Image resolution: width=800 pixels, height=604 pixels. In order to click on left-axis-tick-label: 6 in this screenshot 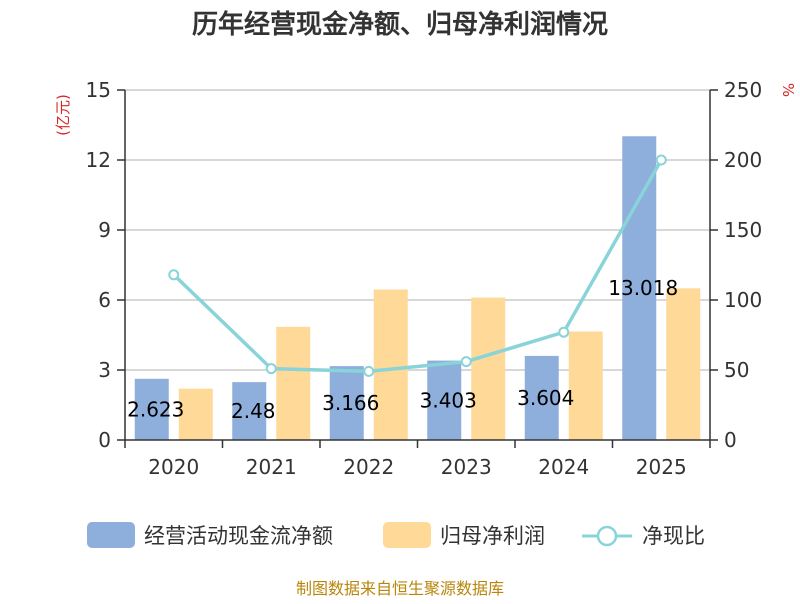, I will do `click(104, 300)`.